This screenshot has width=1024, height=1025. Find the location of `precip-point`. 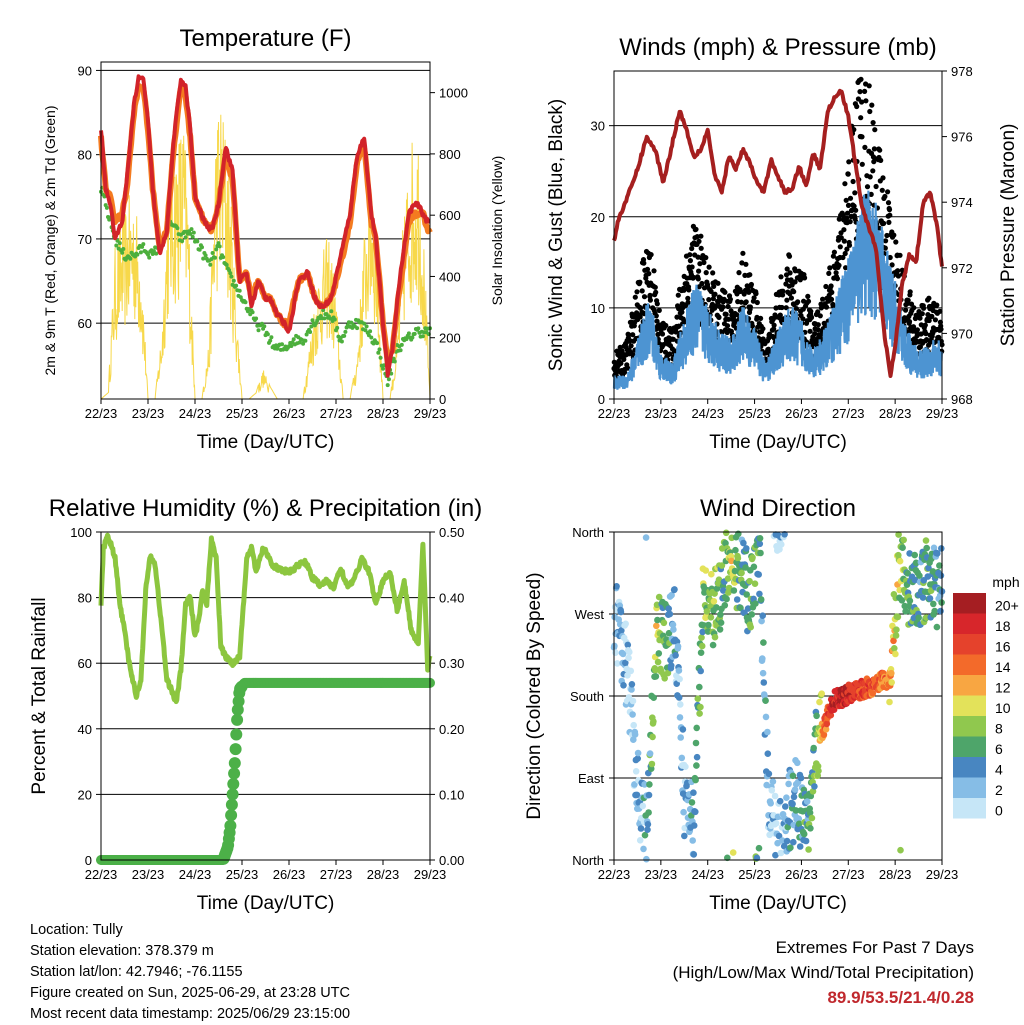

precip-point is located at coordinates (237, 719).